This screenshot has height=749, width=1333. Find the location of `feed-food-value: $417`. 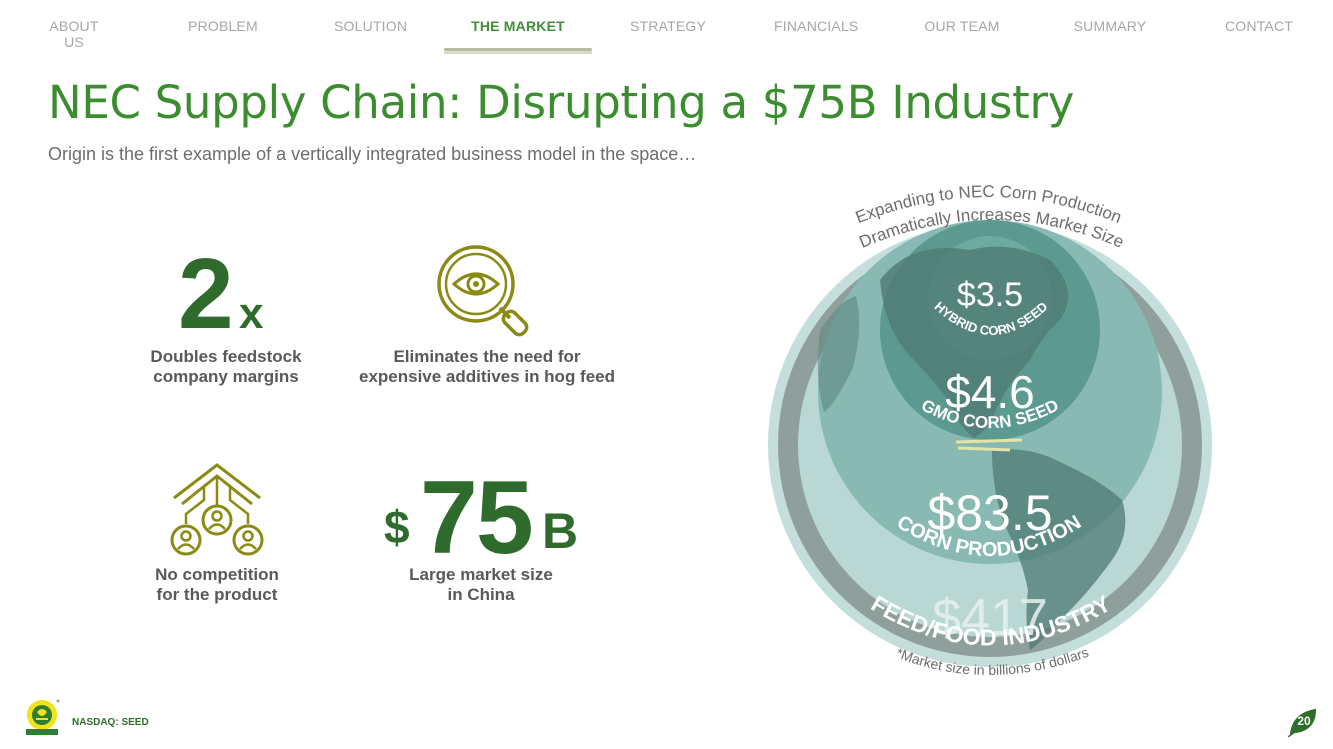

feed-food-value: $417 is located at coordinates (990, 618).